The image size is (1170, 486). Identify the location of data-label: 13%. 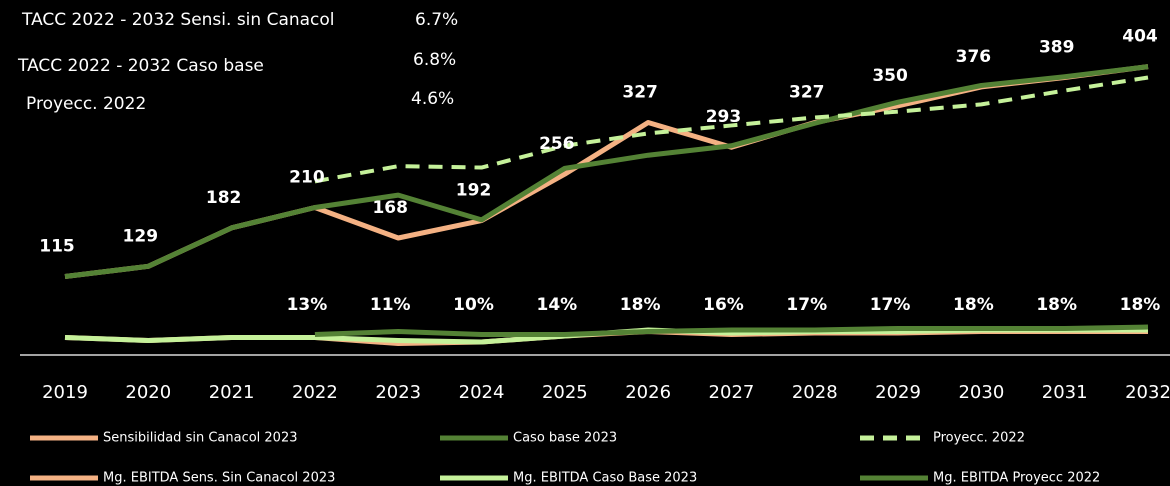
(307, 305).